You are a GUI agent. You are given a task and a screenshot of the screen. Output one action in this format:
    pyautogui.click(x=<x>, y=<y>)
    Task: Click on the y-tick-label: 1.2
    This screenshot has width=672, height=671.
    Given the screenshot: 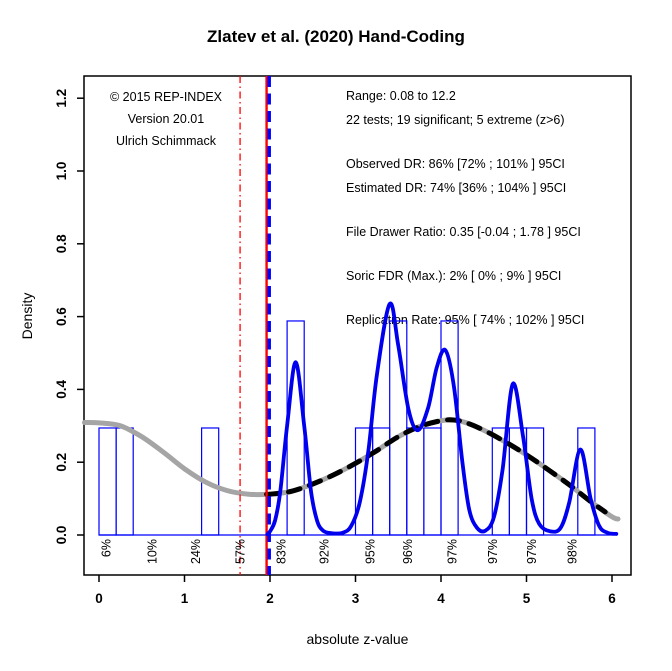 What is the action you would take?
    pyautogui.click(x=61, y=98)
    